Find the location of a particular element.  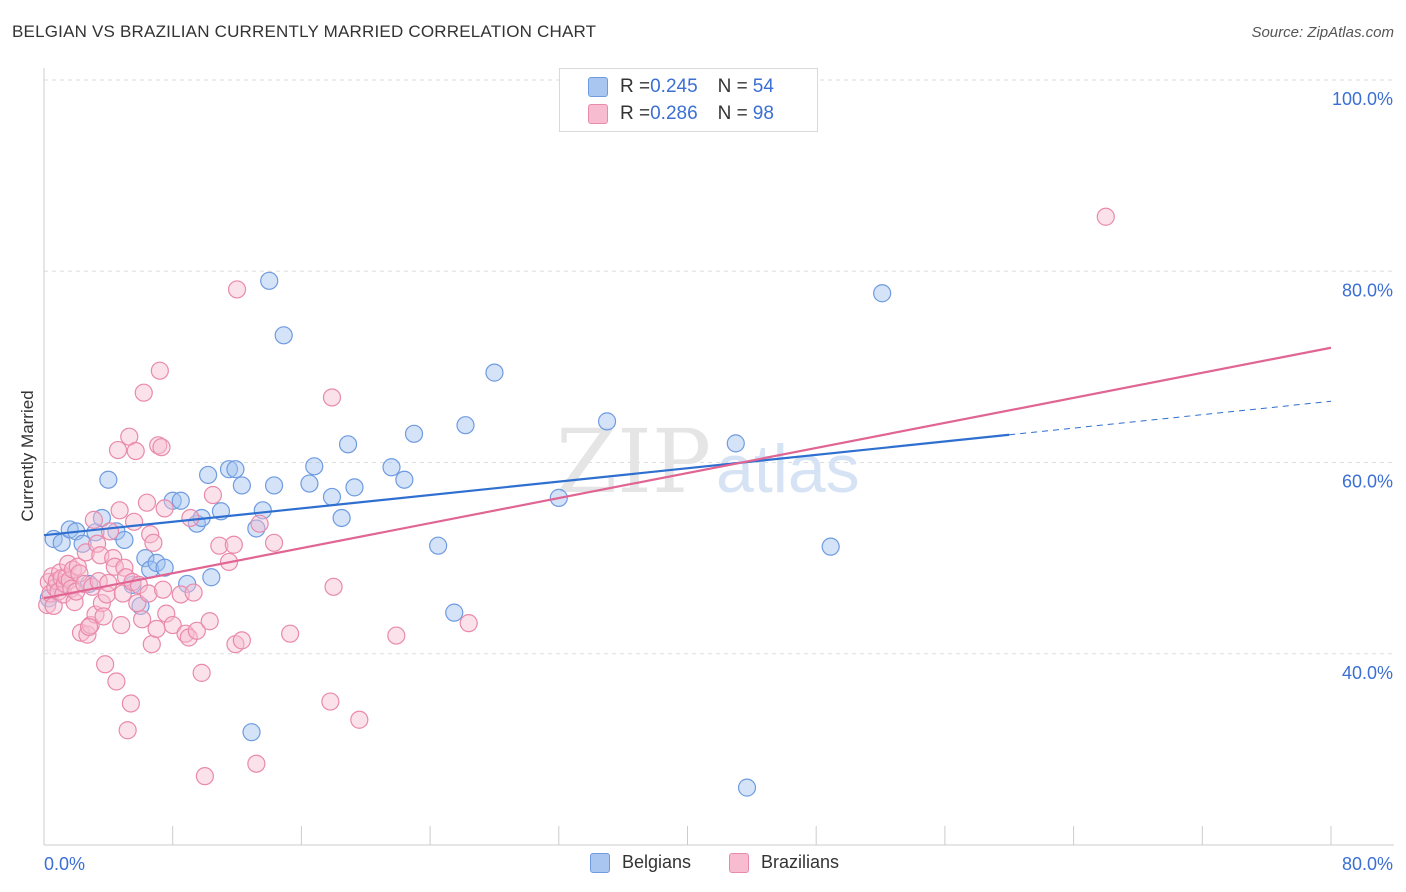

y-tick-label: 100.0% is located at coordinates (1362, 99).